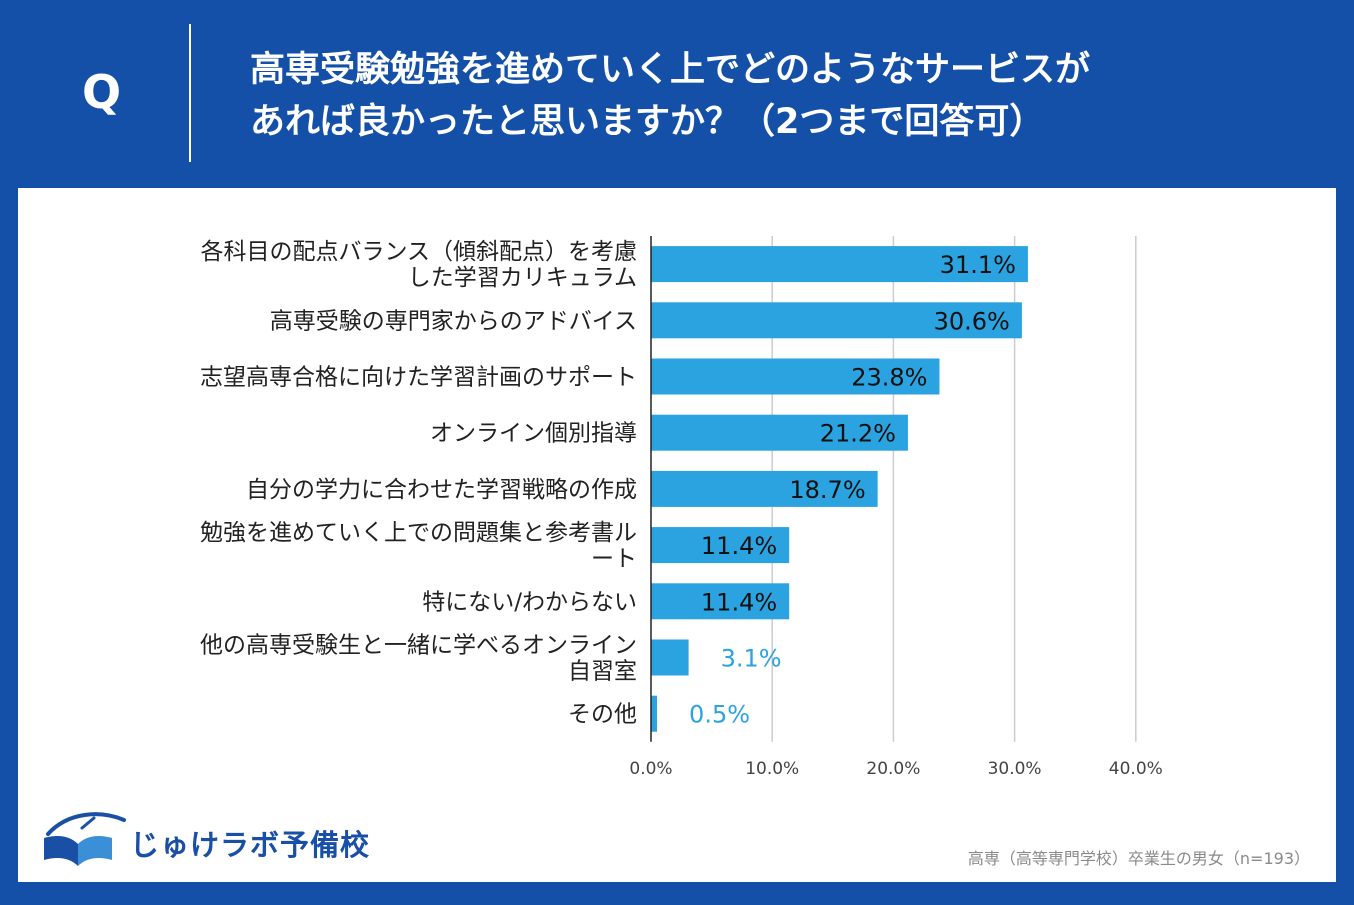  I want to click on x-tick-label: 20.0%, so click(893, 769).